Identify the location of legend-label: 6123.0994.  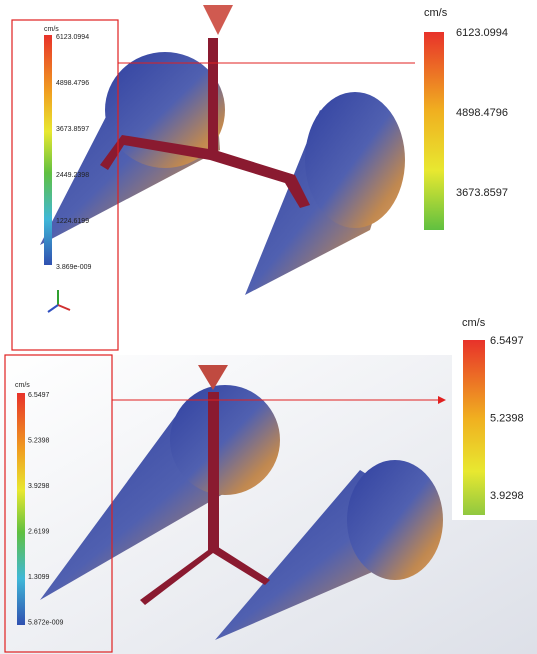
(72, 37).